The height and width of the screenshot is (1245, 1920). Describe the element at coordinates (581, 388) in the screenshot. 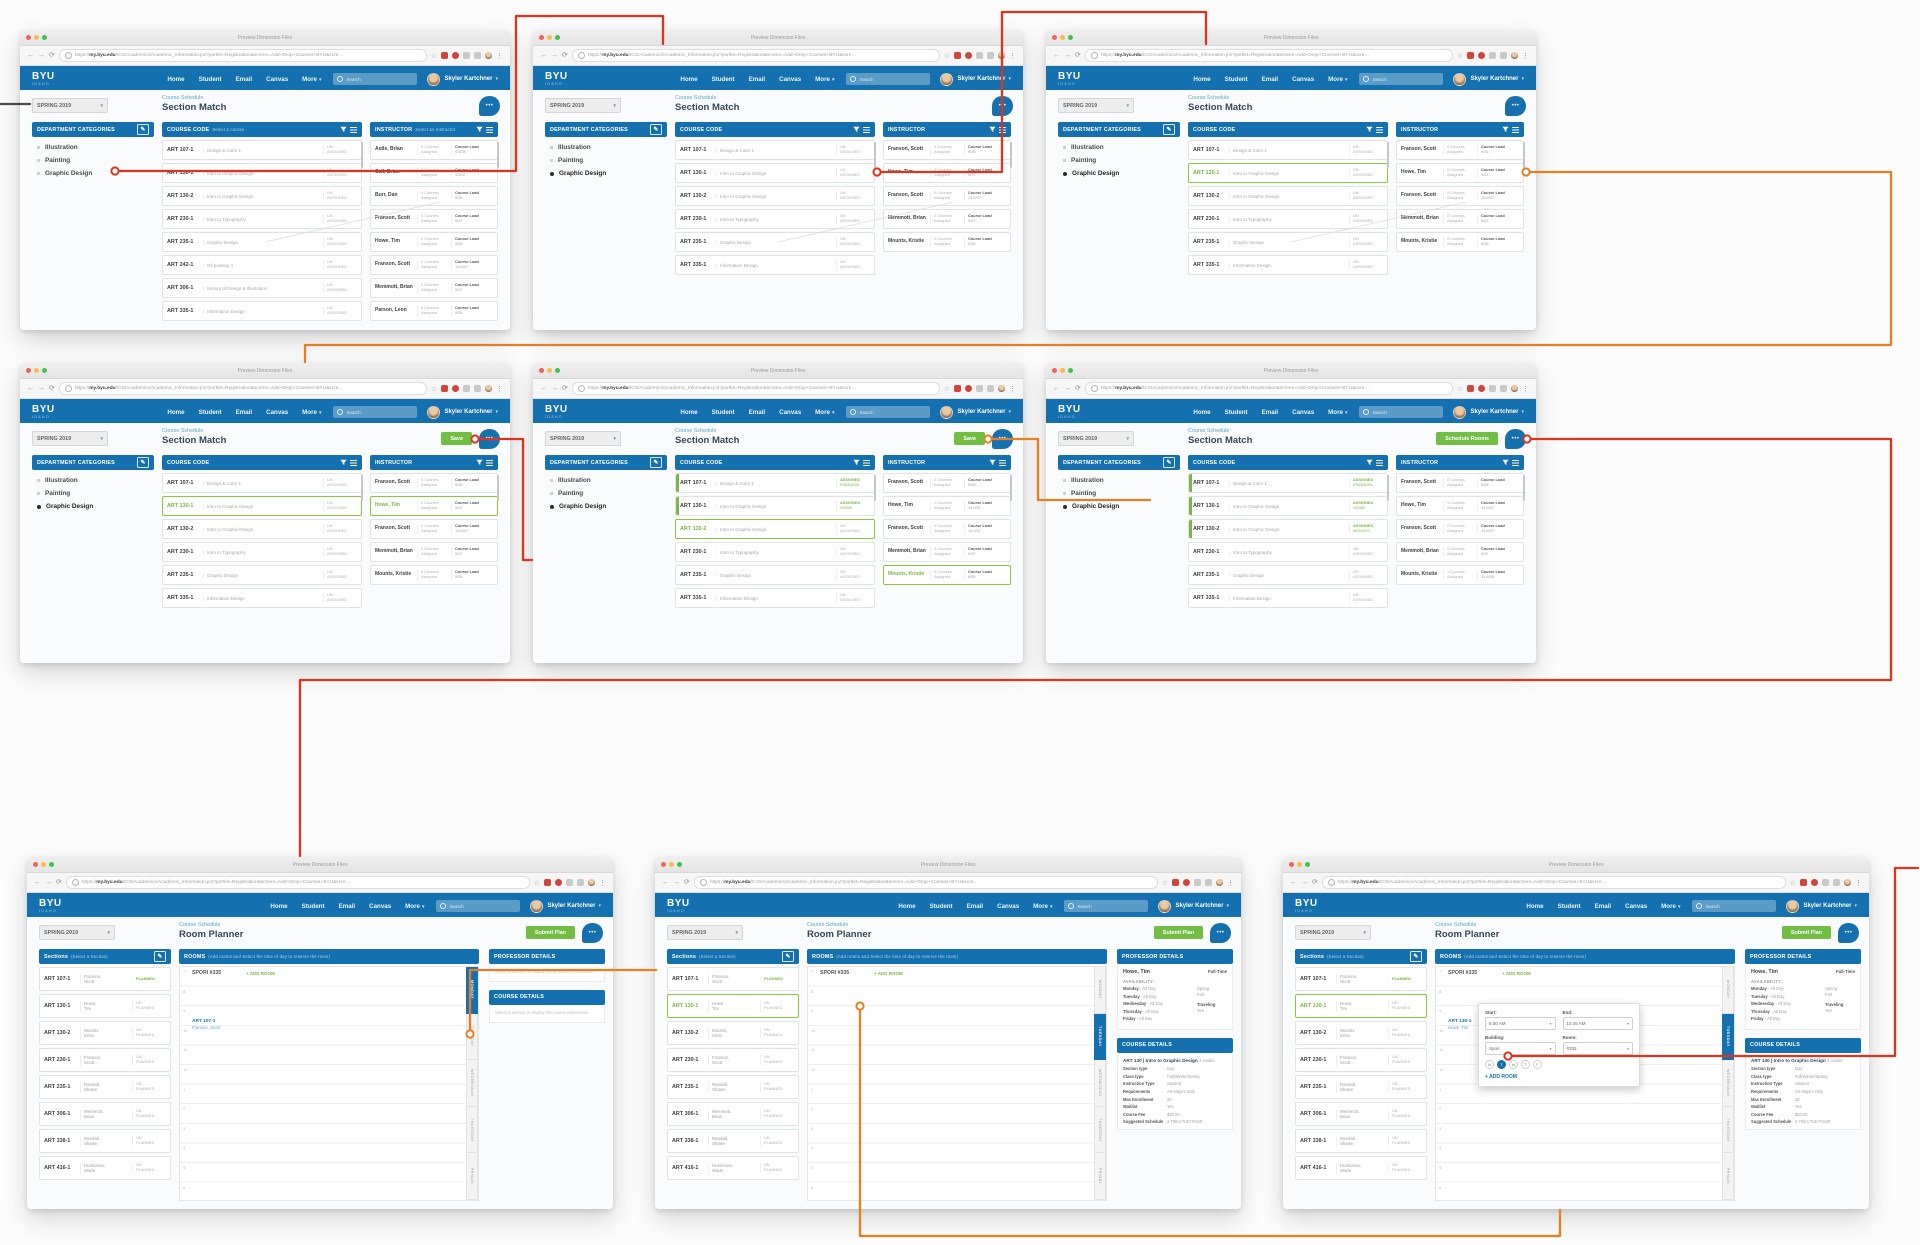

I see `site-info-icon` at that location.